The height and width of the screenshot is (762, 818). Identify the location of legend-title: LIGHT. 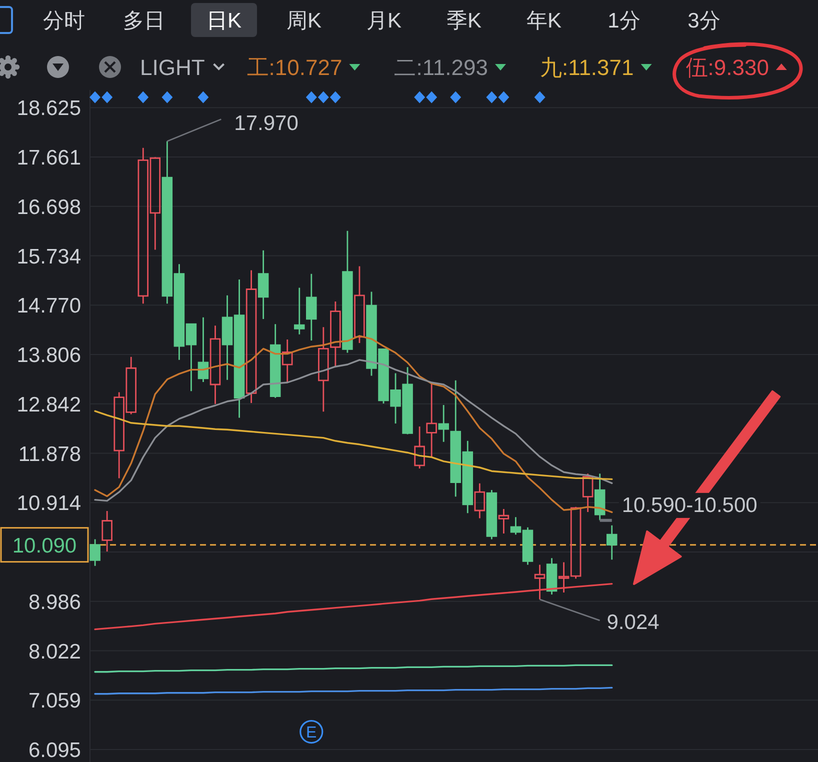
(172, 67).